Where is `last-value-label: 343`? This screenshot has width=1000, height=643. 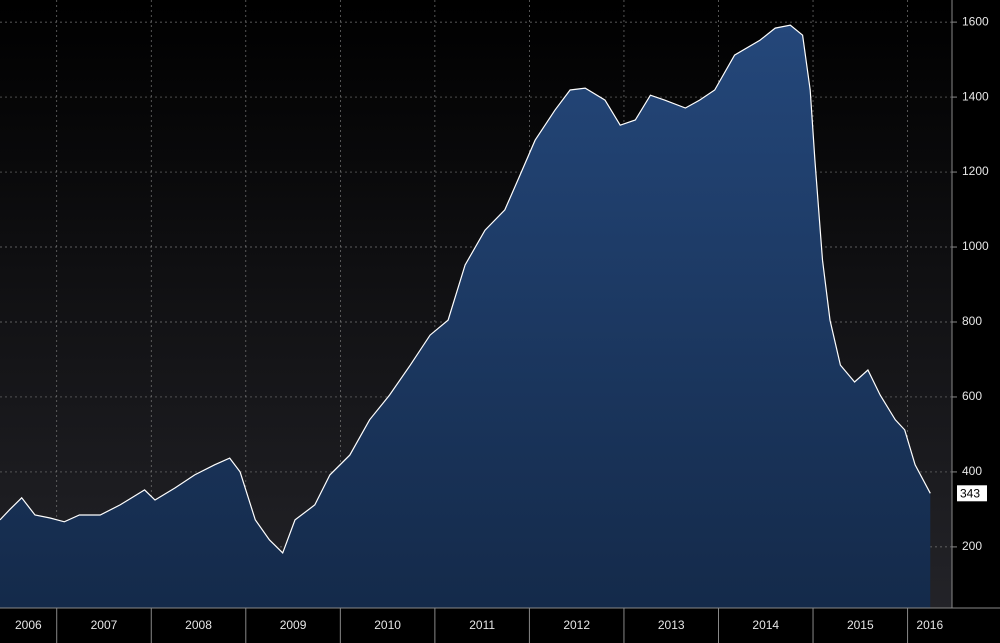
last-value-label: 343 is located at coordinates (970, 493).